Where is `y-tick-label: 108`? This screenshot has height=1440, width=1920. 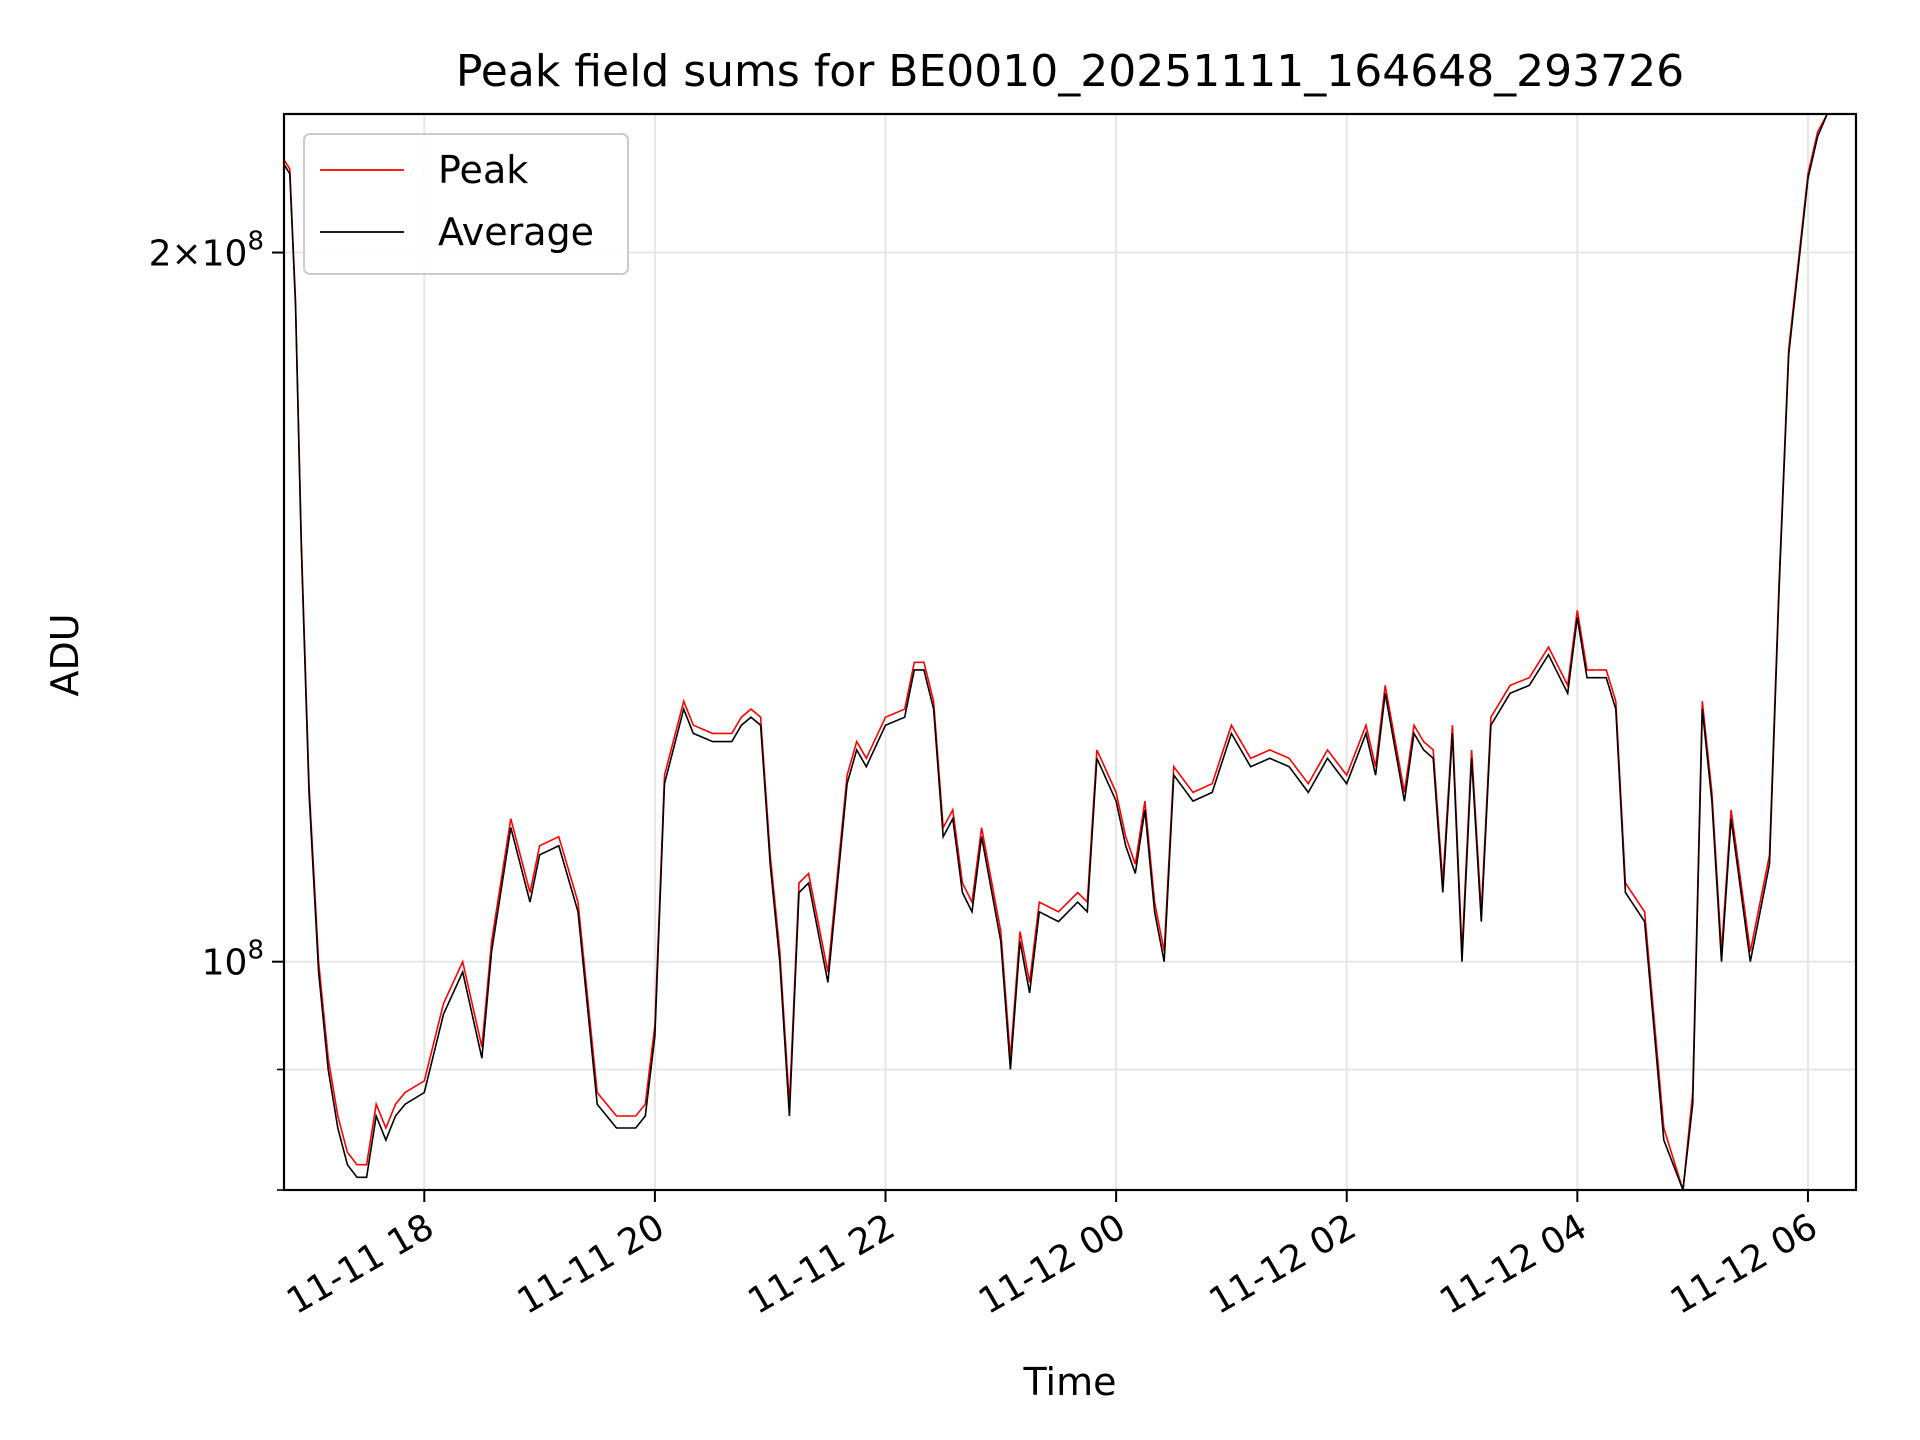 y-tick-label: 108 is located at coordinates (233, 960).